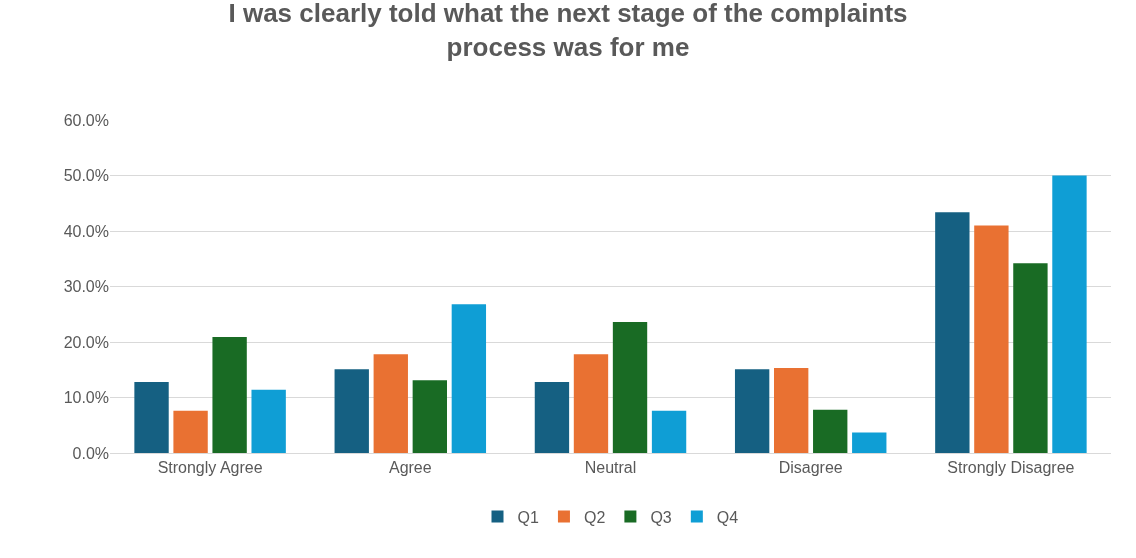  I want to click on y-tick-label: 40.0%, so click(86, 231).